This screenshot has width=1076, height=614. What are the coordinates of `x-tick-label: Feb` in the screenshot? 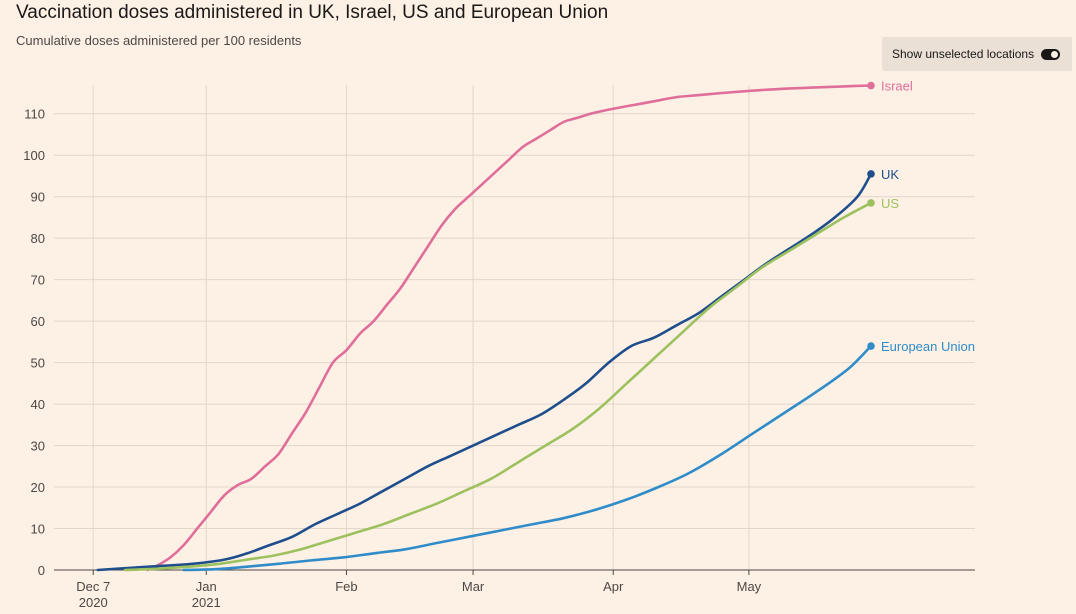 It's located at (346, 586).